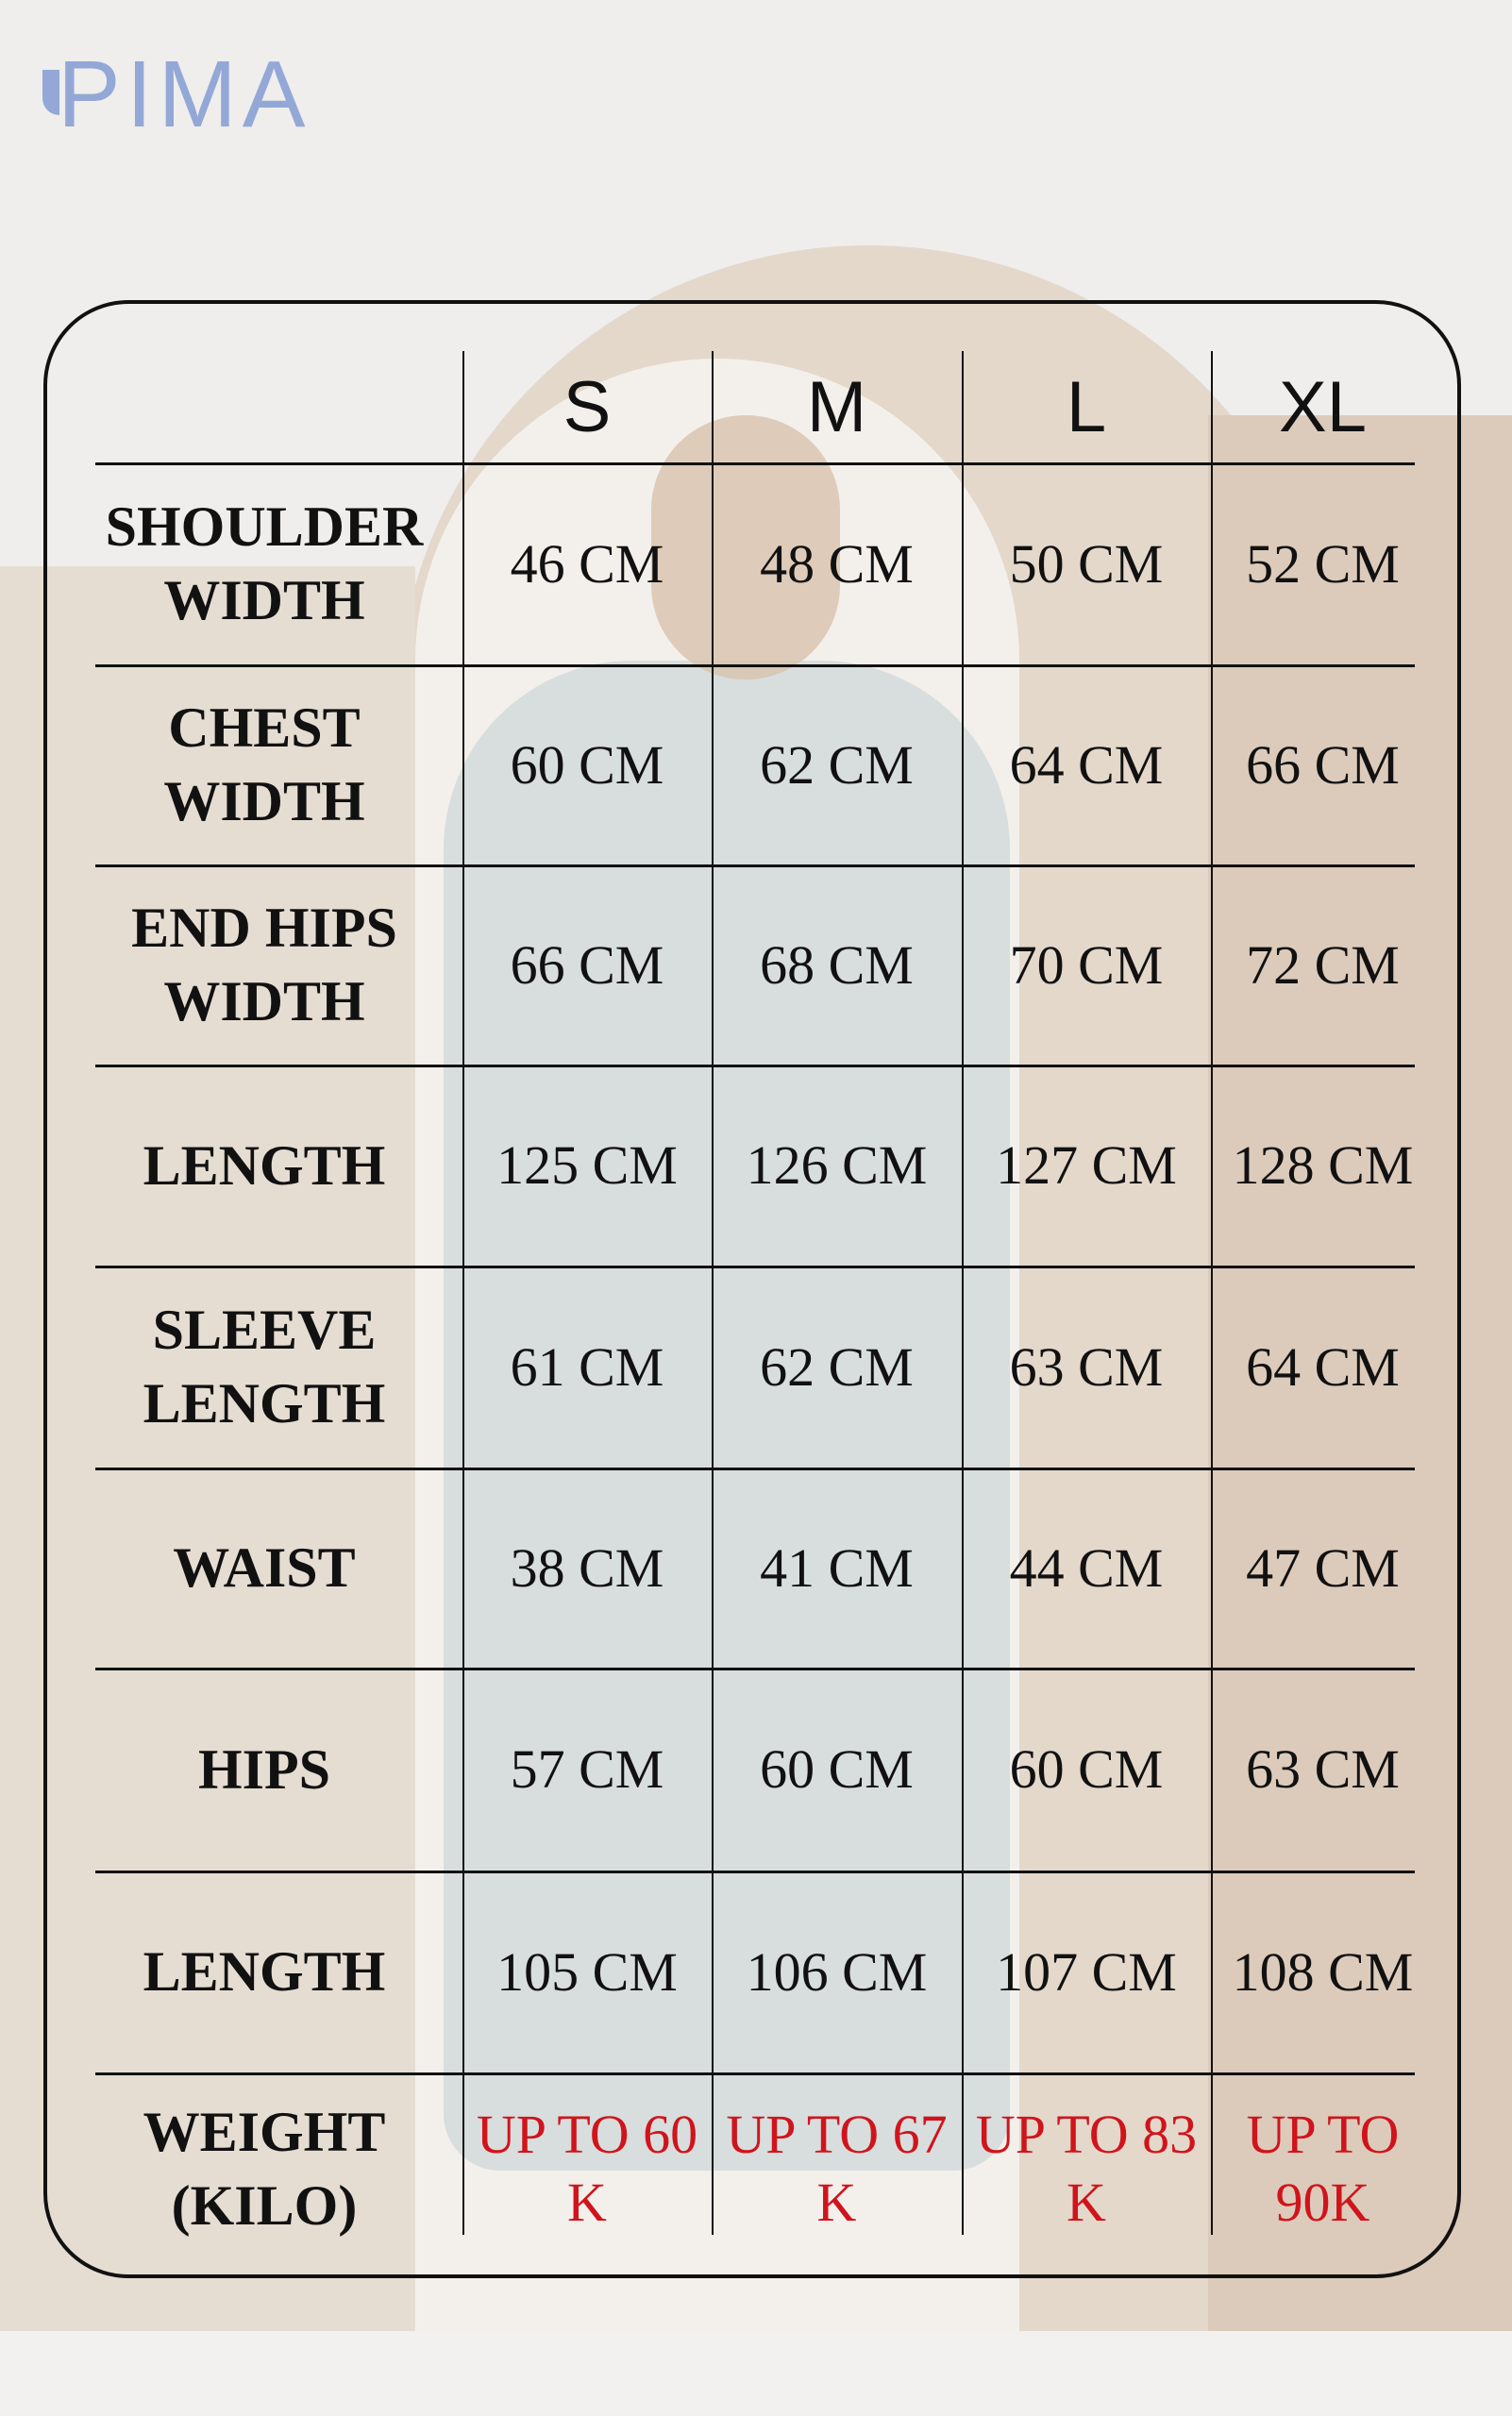 Image resolution: width=1512 pixels, height=2416 pixels. What do you see at coordinates (756, 2374) in the screenshot?
I see `floor` at bounding box center [756, 2374].